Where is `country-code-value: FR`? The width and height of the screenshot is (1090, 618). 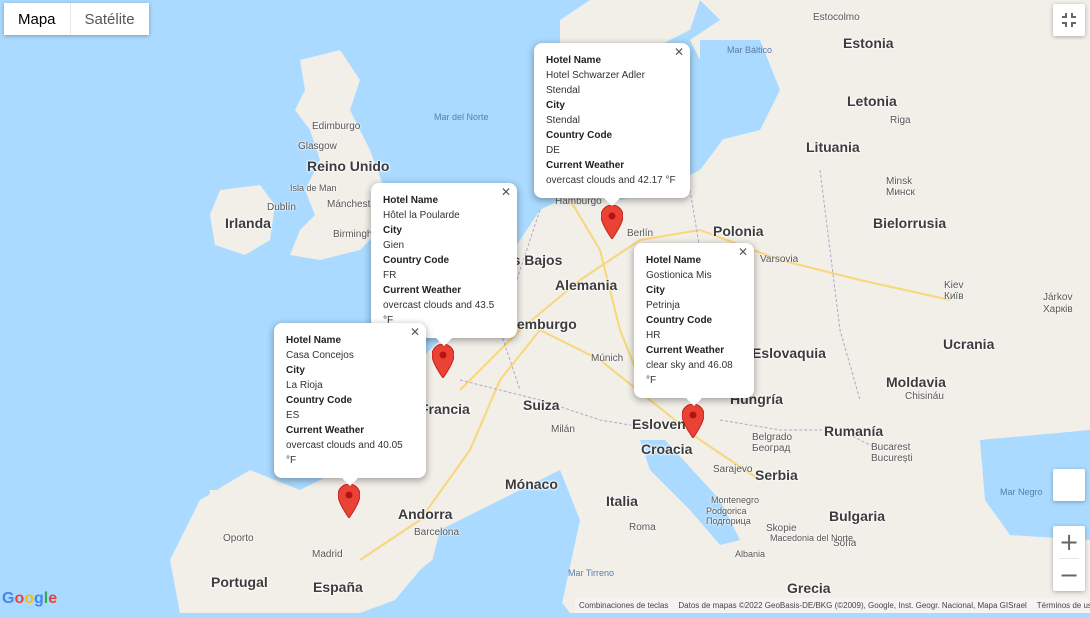 country-code-value: FR is located at coordinates (390, 275).